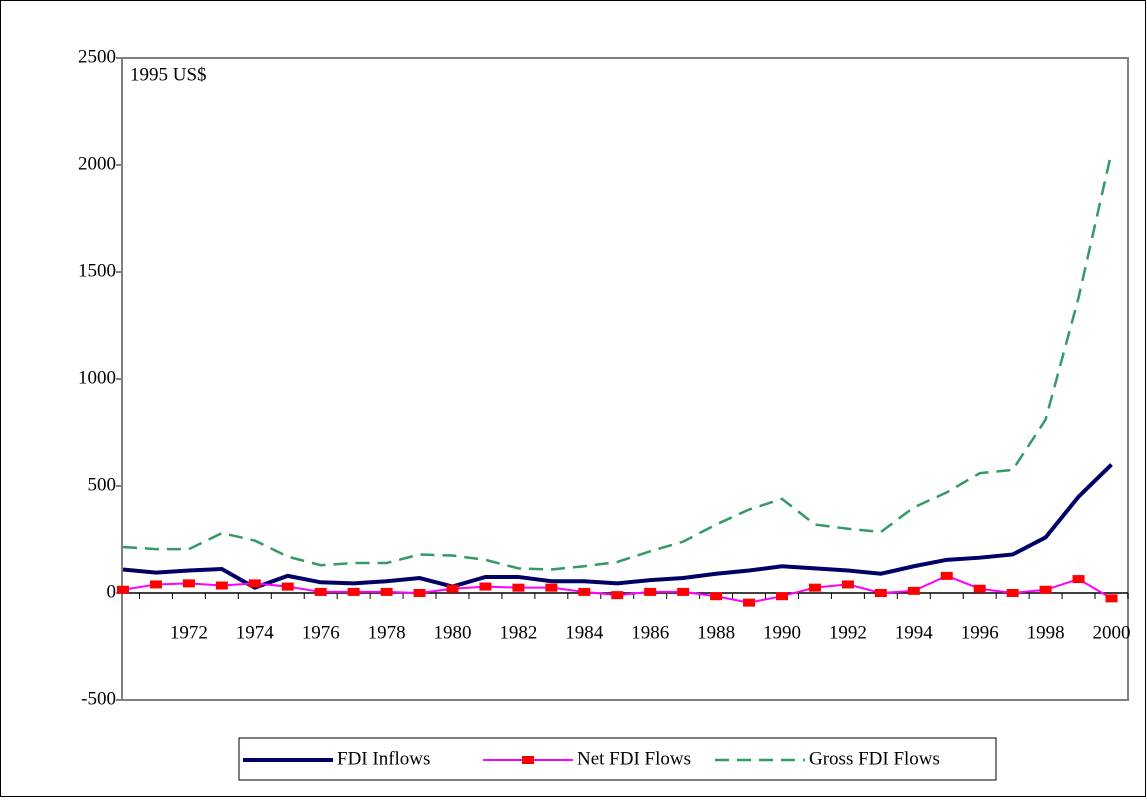 This screenshot has height=803, width=1147. What do you see at coordinates (112, 591) in the screenshot?
I see `y-tick-label: 0` at bounding box center [112, 591].